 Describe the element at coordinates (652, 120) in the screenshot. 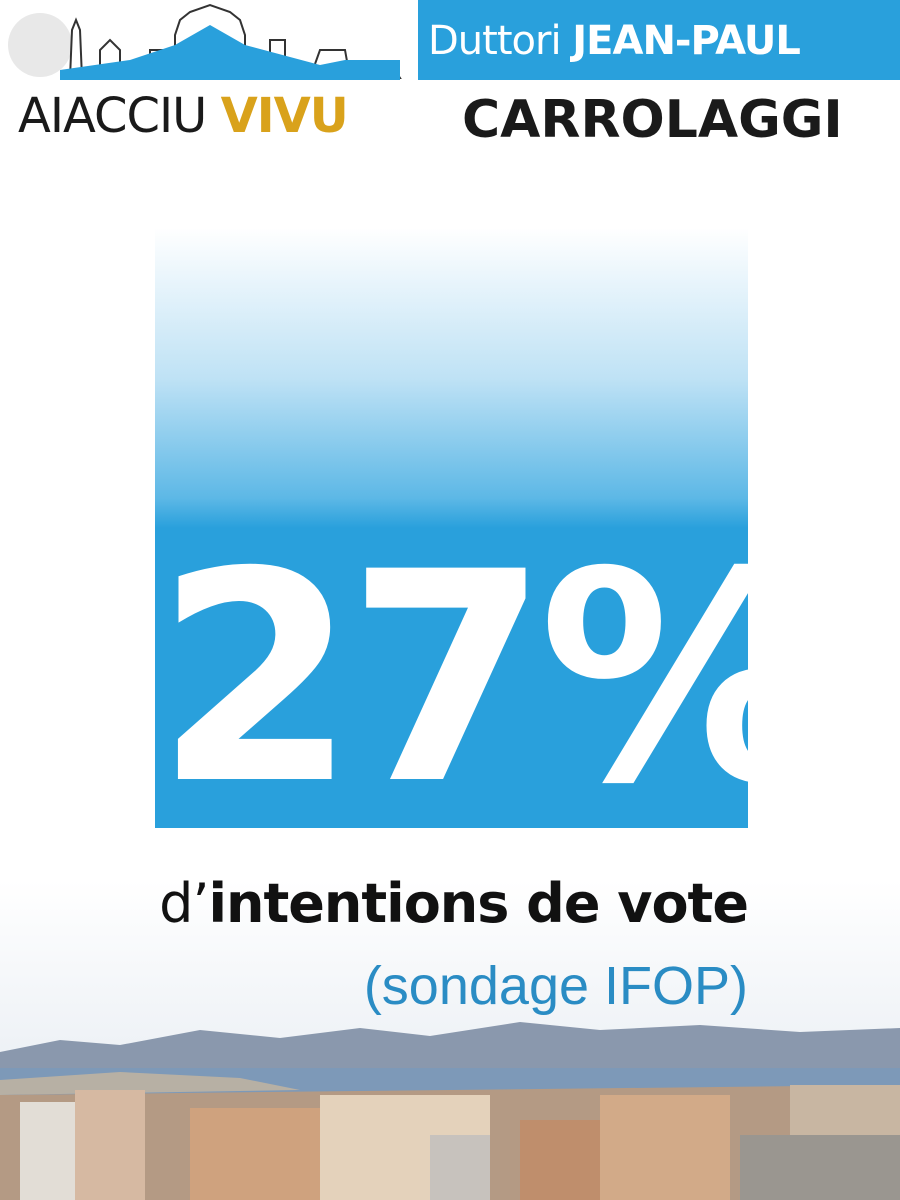

I see `last-name: CARROLAGGI` at that location.